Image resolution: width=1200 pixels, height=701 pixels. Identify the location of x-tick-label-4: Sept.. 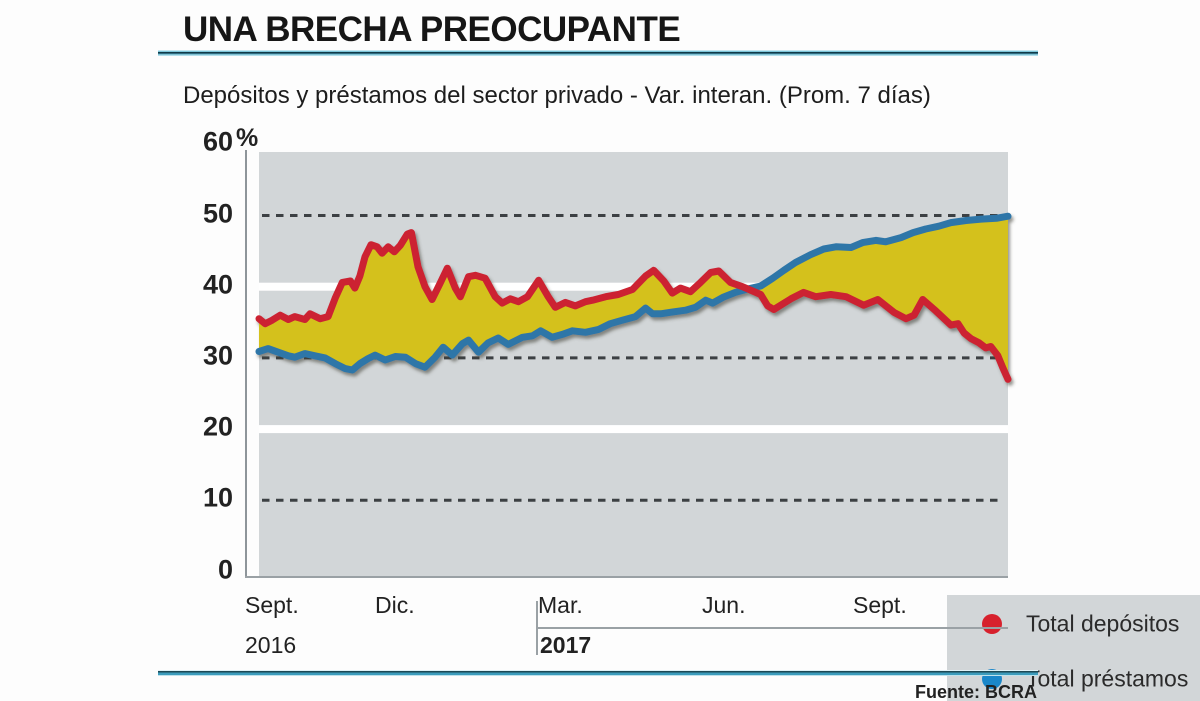
(880, 605).